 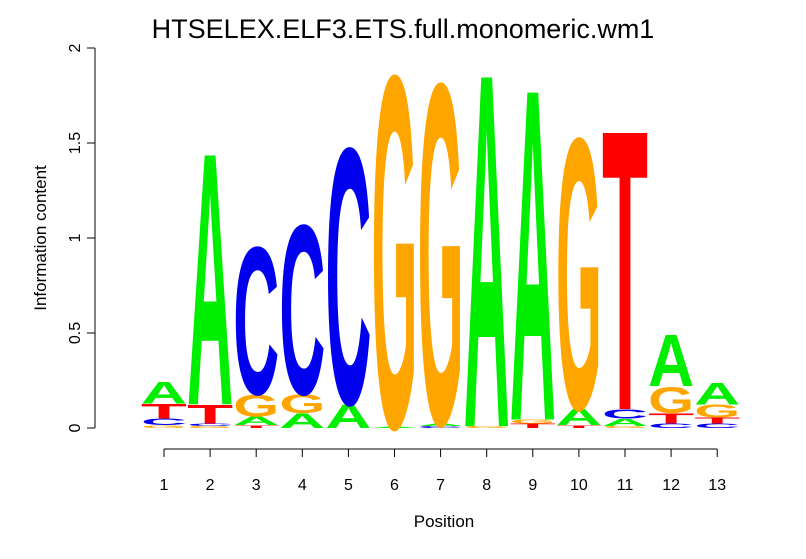 I want to click on x-tick-label: 9, so click(x=532, y=485).